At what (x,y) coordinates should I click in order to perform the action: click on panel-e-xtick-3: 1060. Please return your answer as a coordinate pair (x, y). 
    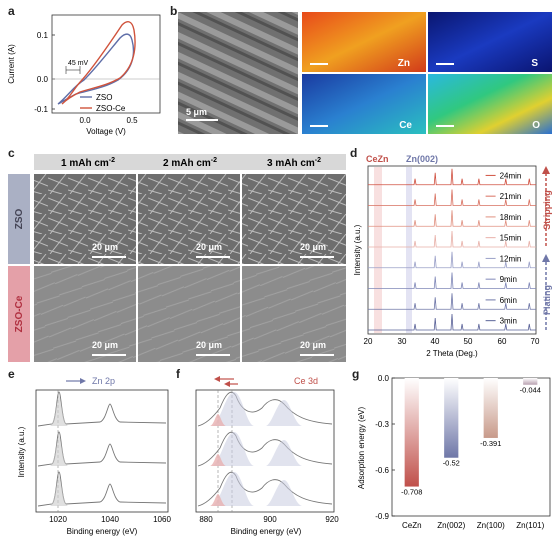
    Looking at the image, I should click on (162, 519).